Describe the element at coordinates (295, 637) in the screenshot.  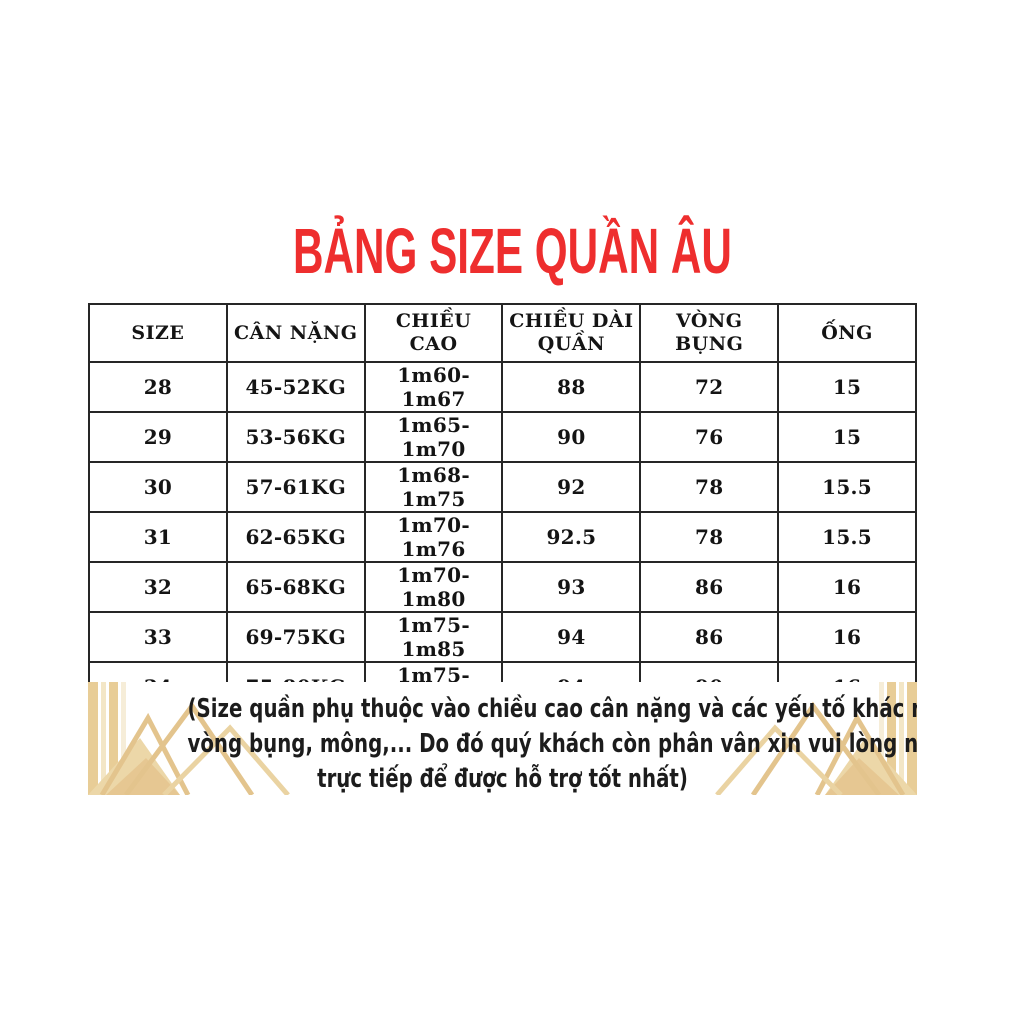
I see `table-cell: 69-75KG` at that location.